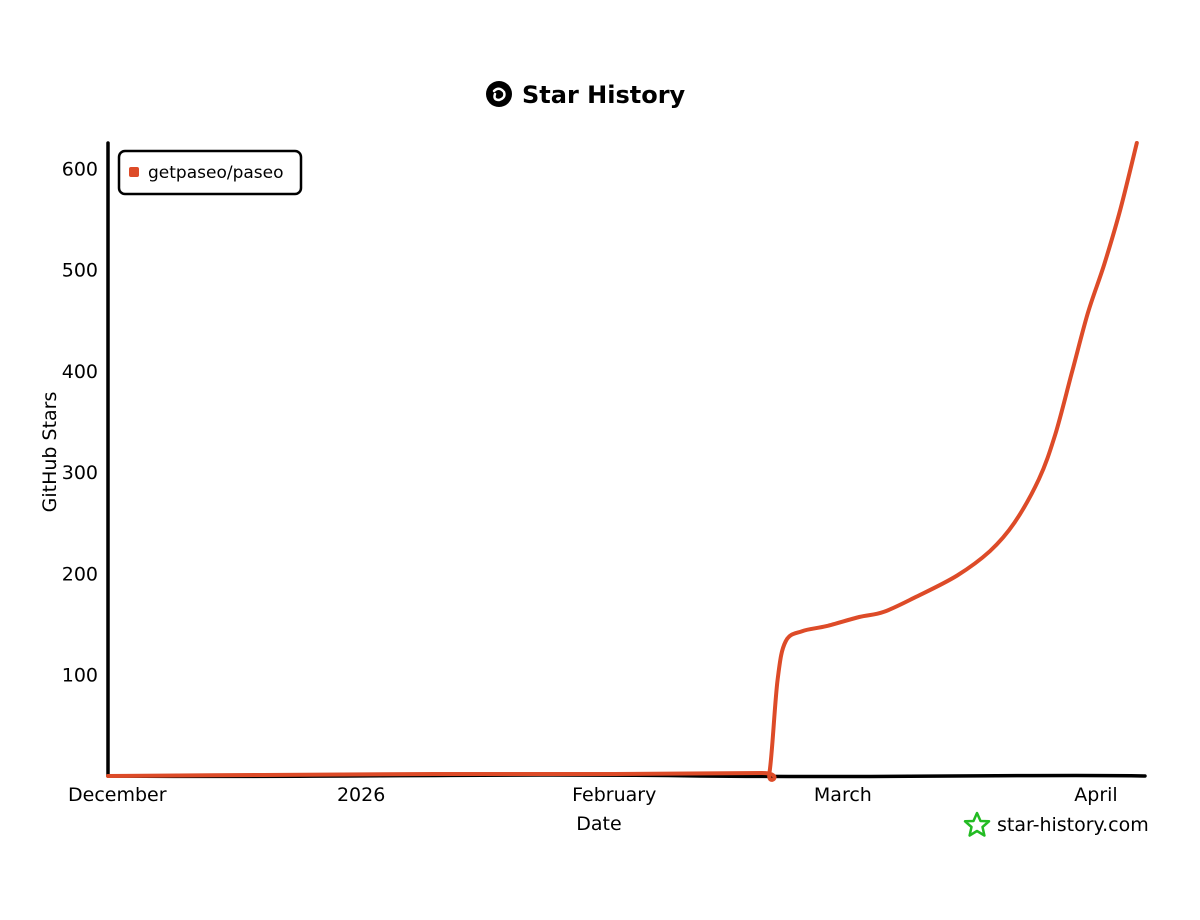 The height and width of the screenshot is (920, 1200). I want to click on star-icon, so click(977, 824).